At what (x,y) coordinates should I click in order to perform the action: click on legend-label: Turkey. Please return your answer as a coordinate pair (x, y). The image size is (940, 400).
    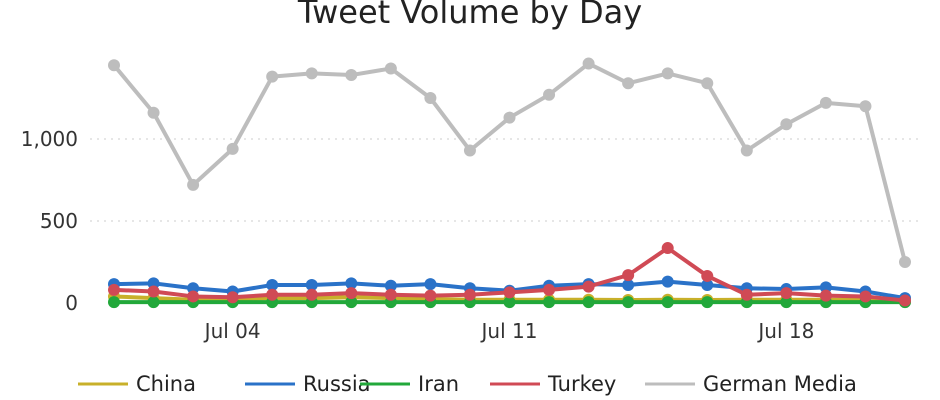
    Looking at the image, I should click on (581, 384).